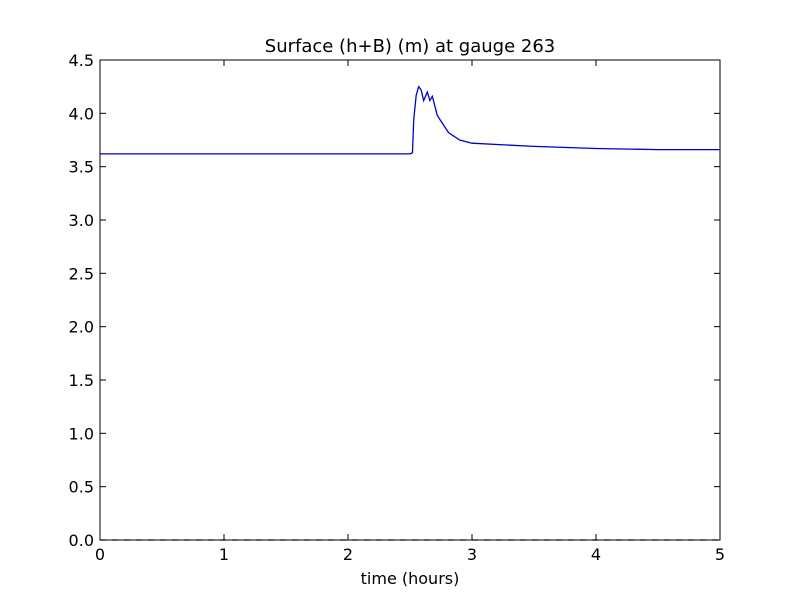 The width and height of the screenshot is (800, 600). Describe the element at coordinates (100, 554) in the screenshot. I see `x-tick-label: 0` at that location.